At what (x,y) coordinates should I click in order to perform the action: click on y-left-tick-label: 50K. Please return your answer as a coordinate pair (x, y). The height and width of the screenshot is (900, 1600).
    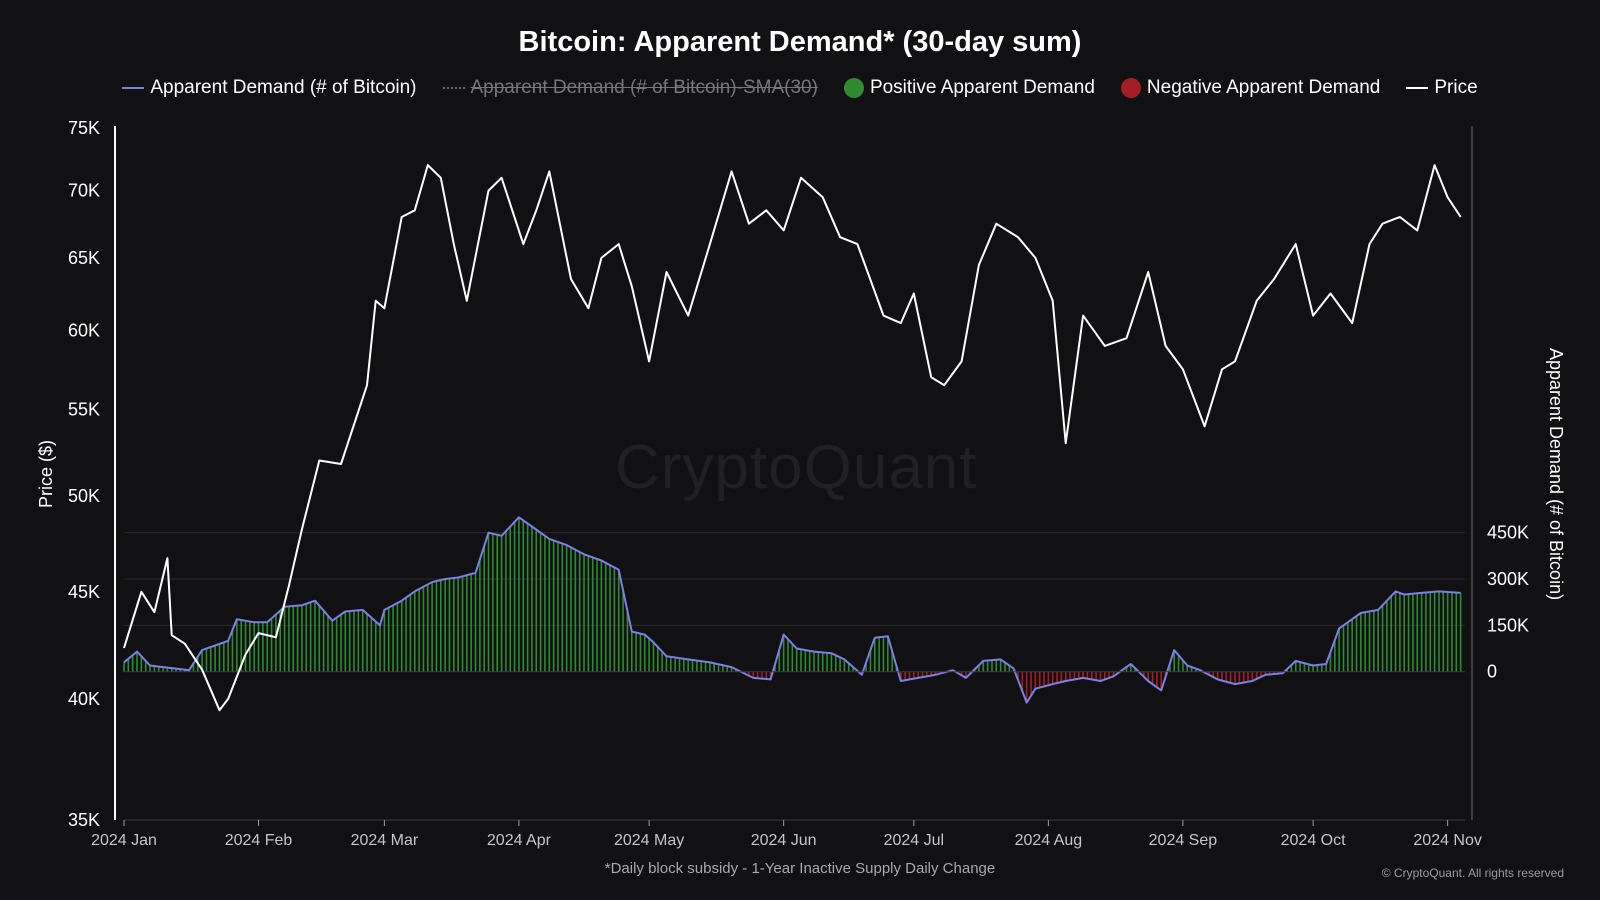
    Looking at the image, I should click on (84, 496).